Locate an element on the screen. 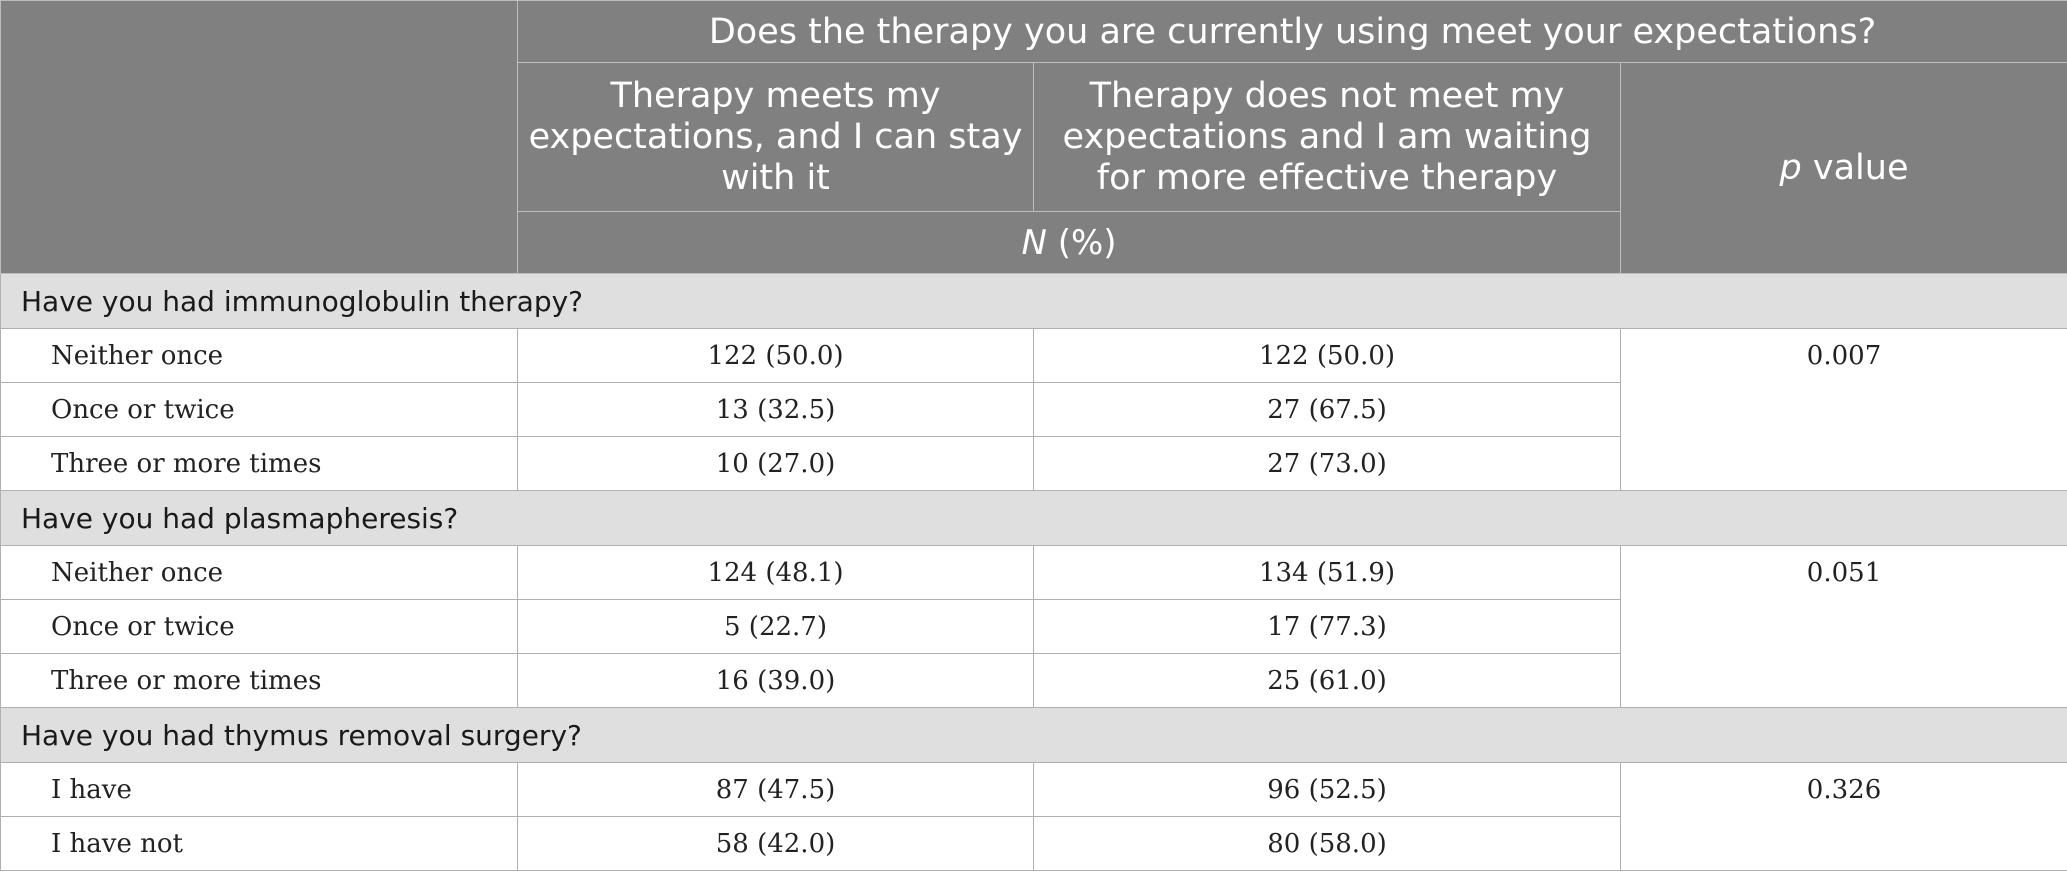  meets-value-cell: 13 (32.5) is located at coordinates (775, 409).